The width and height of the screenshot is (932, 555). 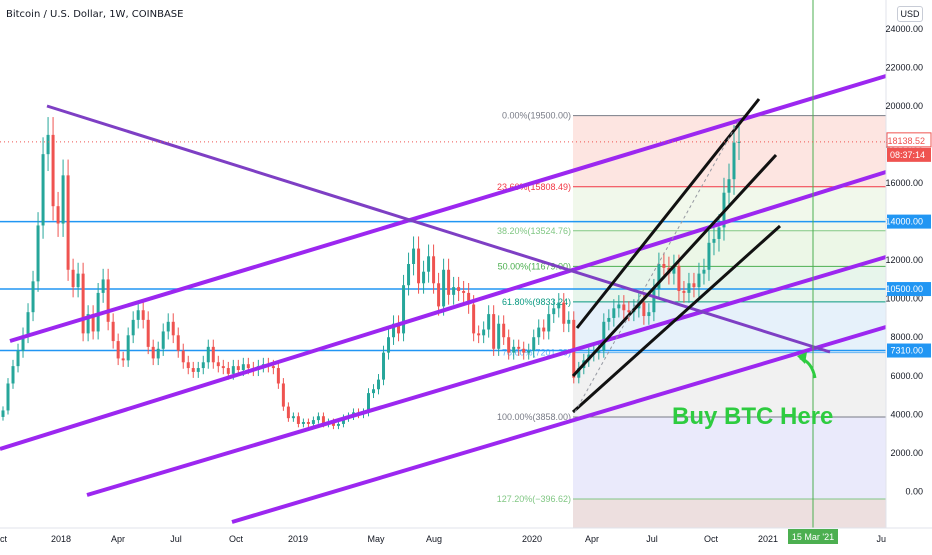 I want to click on currency-selector-button: USD, so click(x=910, y=14).